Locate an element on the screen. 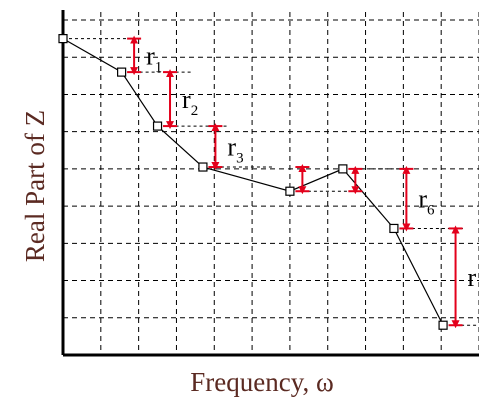 The height and width of the screenshot is (404, 479). residual-label: r3 is located at coordinates (235, 150).